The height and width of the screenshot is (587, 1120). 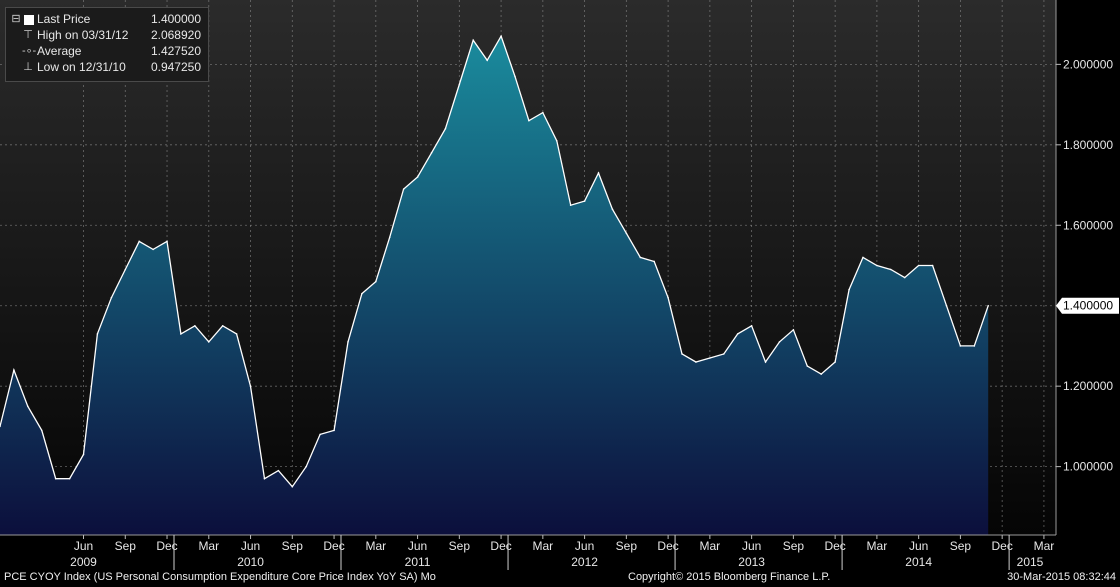 What do you see at coordinates (1088, 467) in the screenshot?
I see `y-tick-label: 1.000000` at bounding box center [1088, 467].